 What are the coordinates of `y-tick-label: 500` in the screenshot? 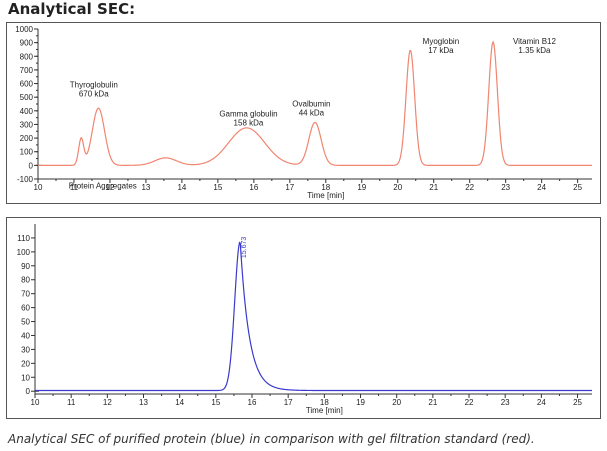 It's located at (27, 97).